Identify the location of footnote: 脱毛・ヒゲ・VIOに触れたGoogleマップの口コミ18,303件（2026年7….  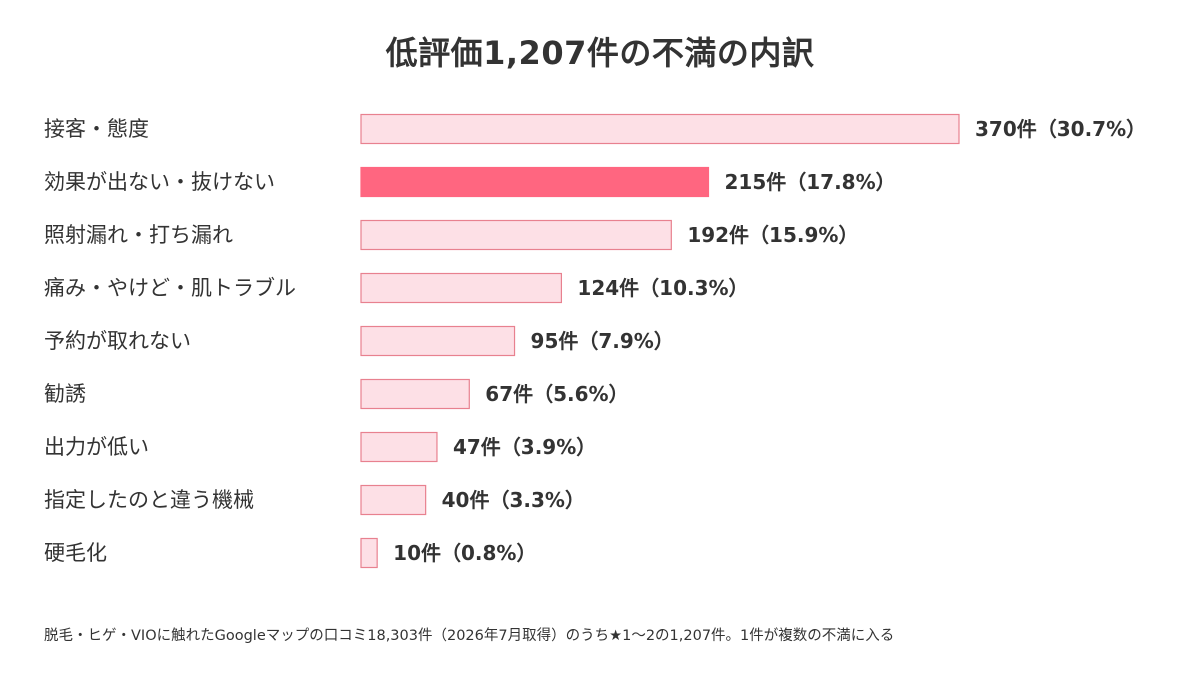
(469, 636).